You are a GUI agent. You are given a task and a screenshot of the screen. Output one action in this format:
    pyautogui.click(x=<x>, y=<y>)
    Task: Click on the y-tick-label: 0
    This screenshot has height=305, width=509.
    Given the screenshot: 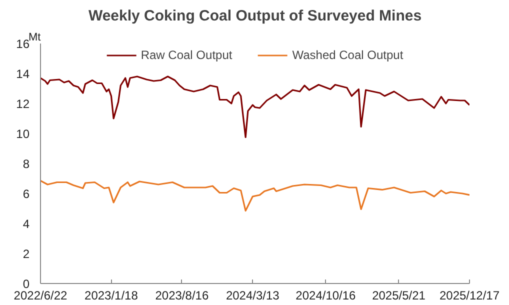 What is the action you would take?
    pyautogui.click(x=26, y=284)
    